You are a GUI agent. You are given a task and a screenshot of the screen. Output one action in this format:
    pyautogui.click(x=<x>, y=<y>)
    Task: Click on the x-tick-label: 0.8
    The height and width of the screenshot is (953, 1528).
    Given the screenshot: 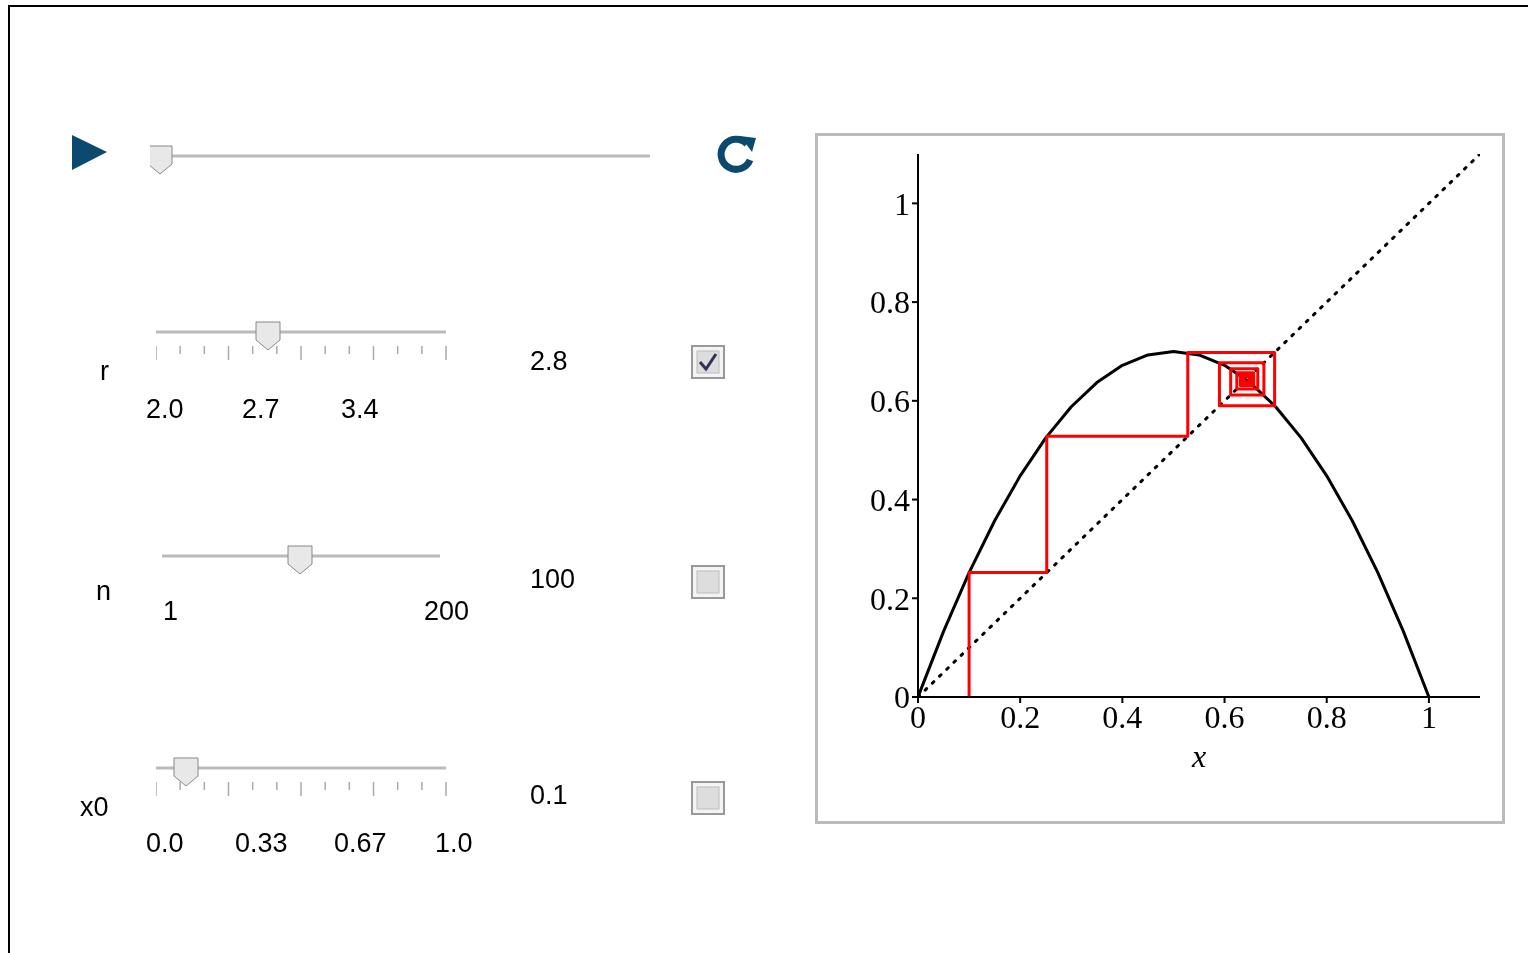 What is the action you would take?
    pyautogui.click(x=1326, y=716)
    